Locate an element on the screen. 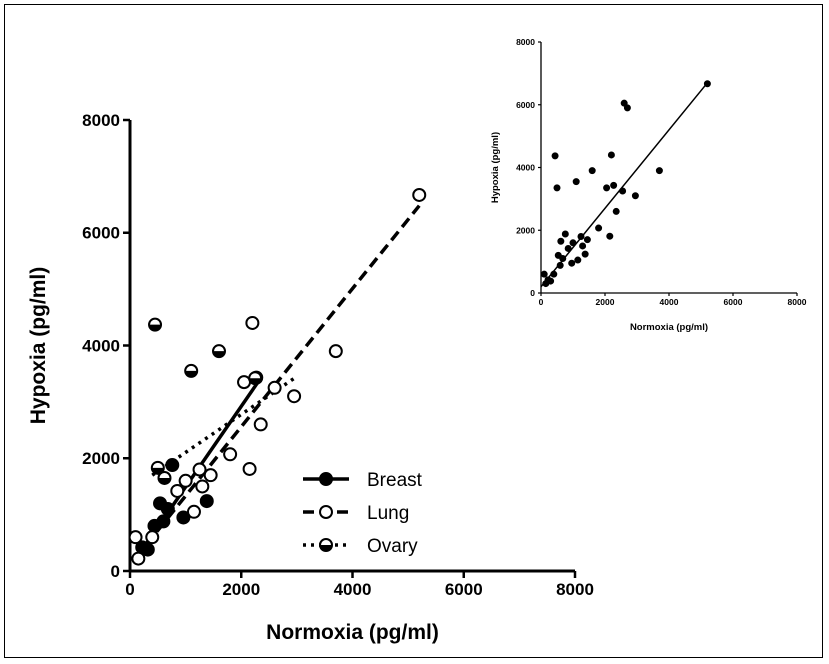 The width and height of the screenshot is (829, 664). legend-item-ovary: Ovary is located at coordinates (360, 546).